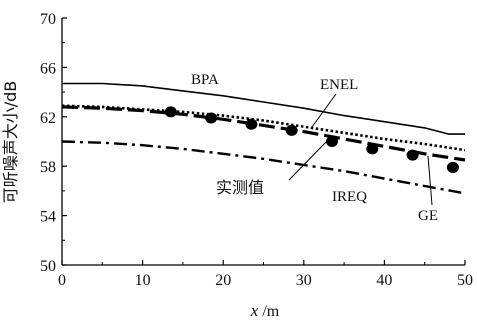  I want to click on series-line-ge, so click(263, 133).